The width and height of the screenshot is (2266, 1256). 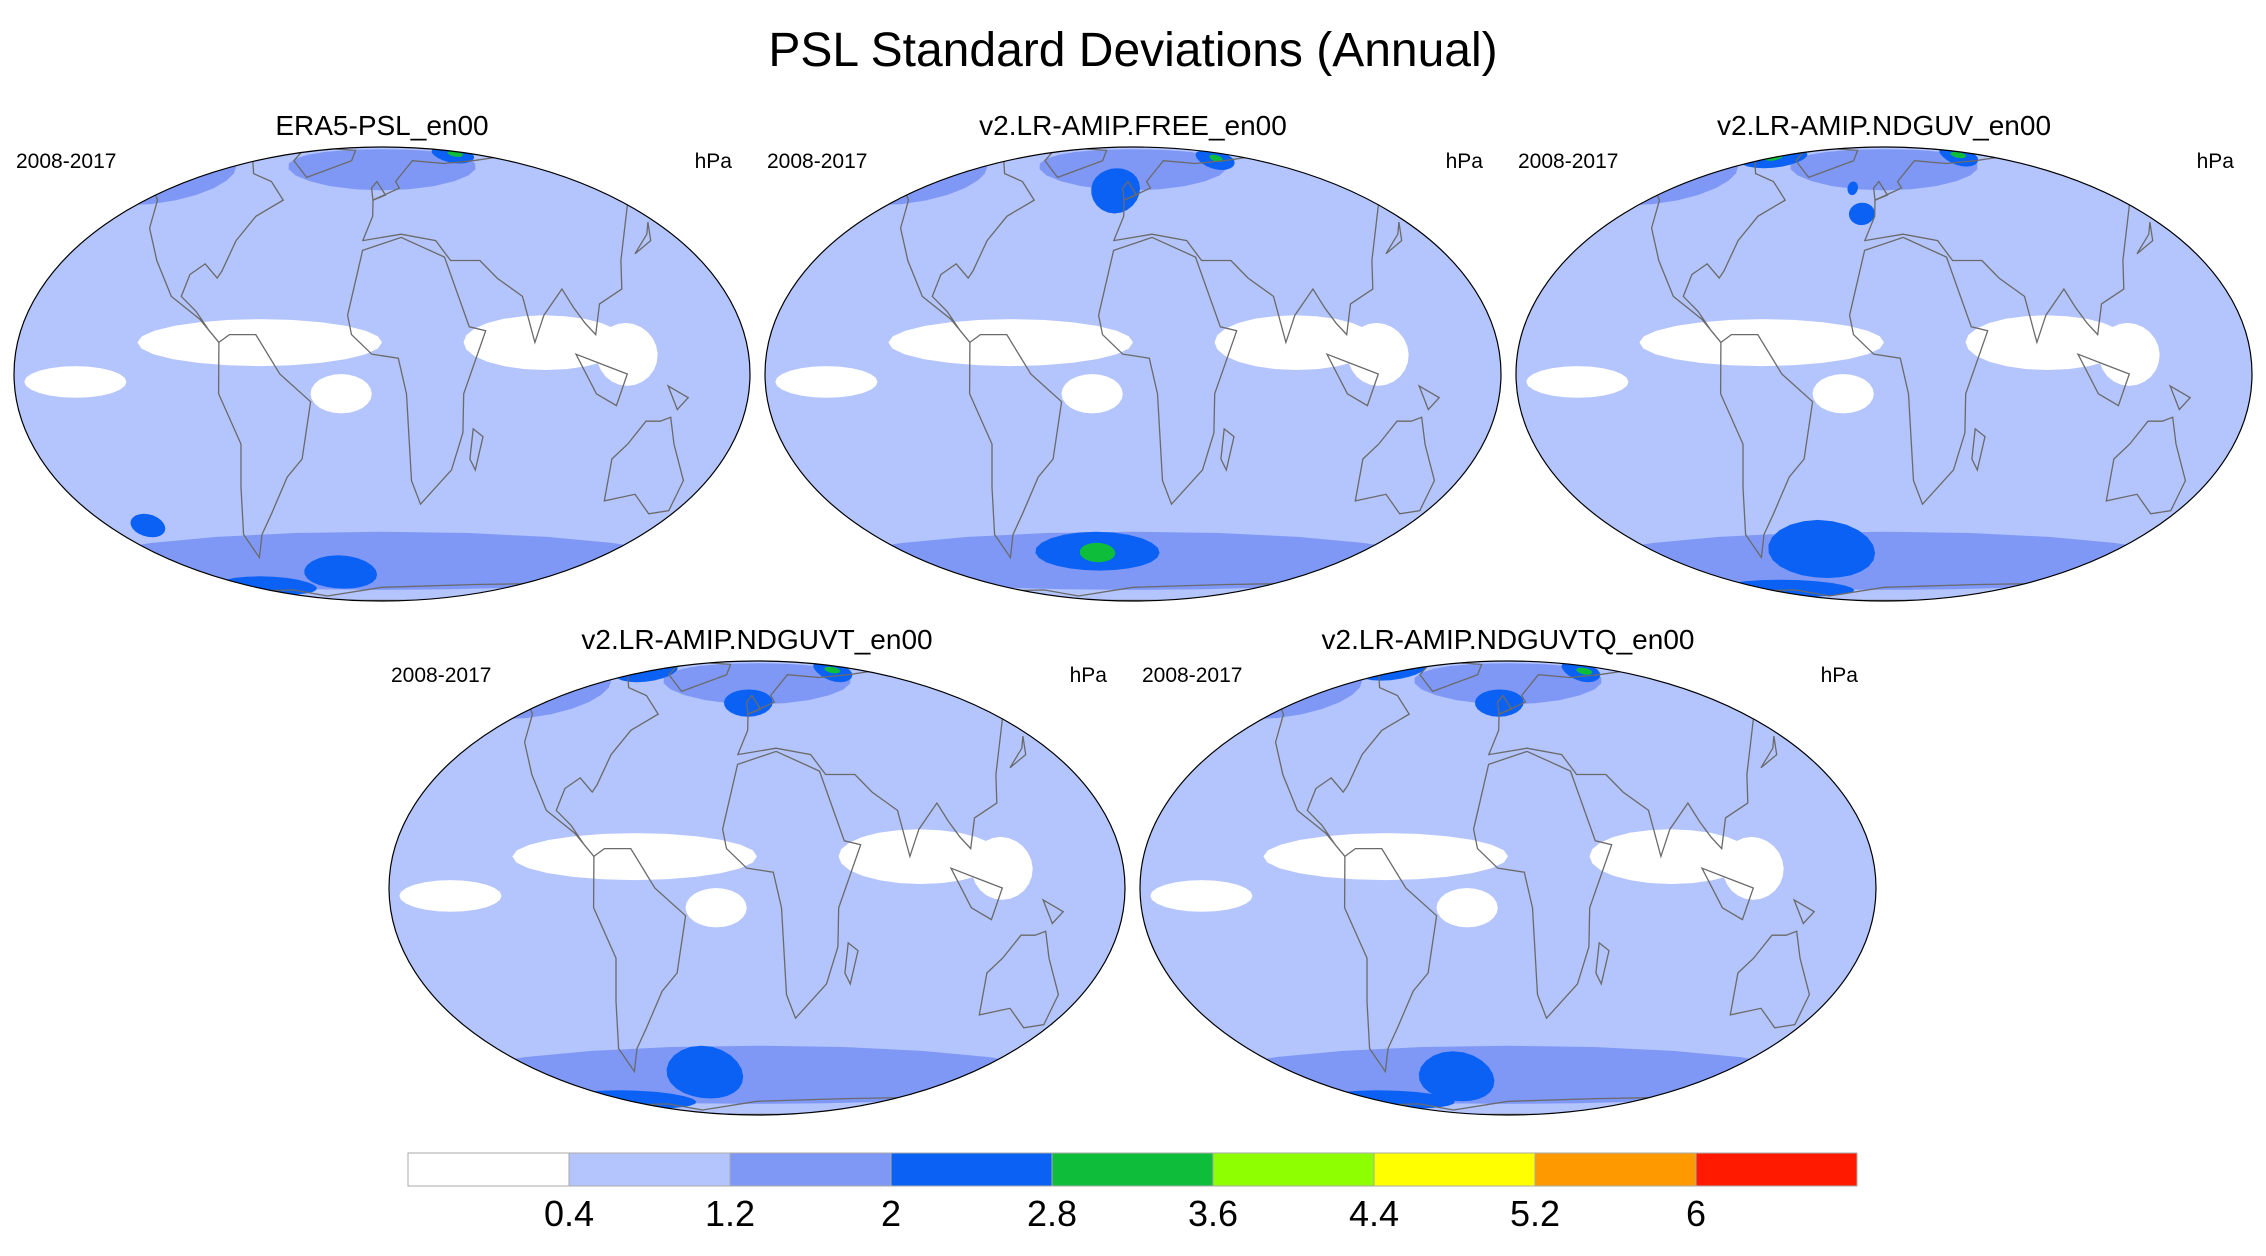 I want to click on map-panel: ERA5-PSL_en00 2008-2017 hPa, so click(x=382, y=356).